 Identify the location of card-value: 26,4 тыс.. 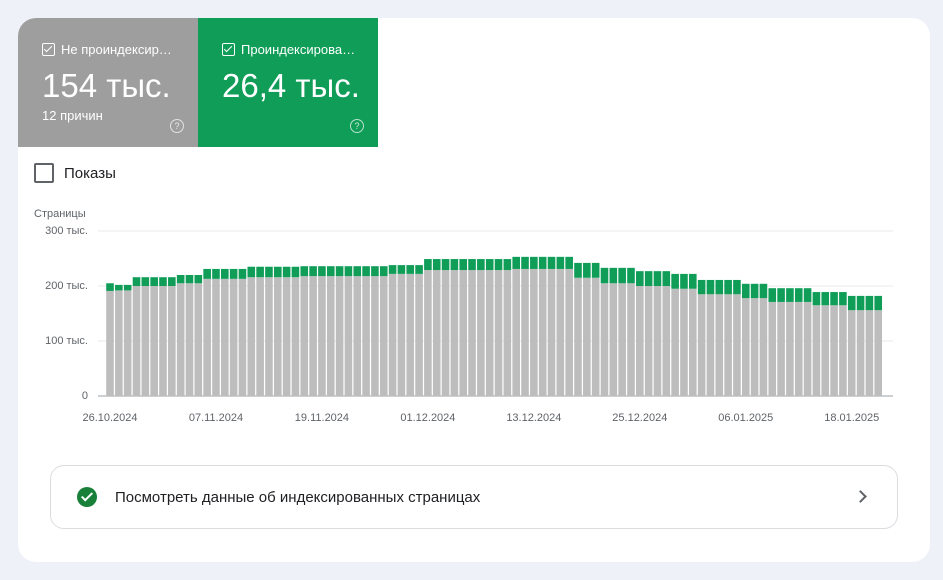
(291, 85).